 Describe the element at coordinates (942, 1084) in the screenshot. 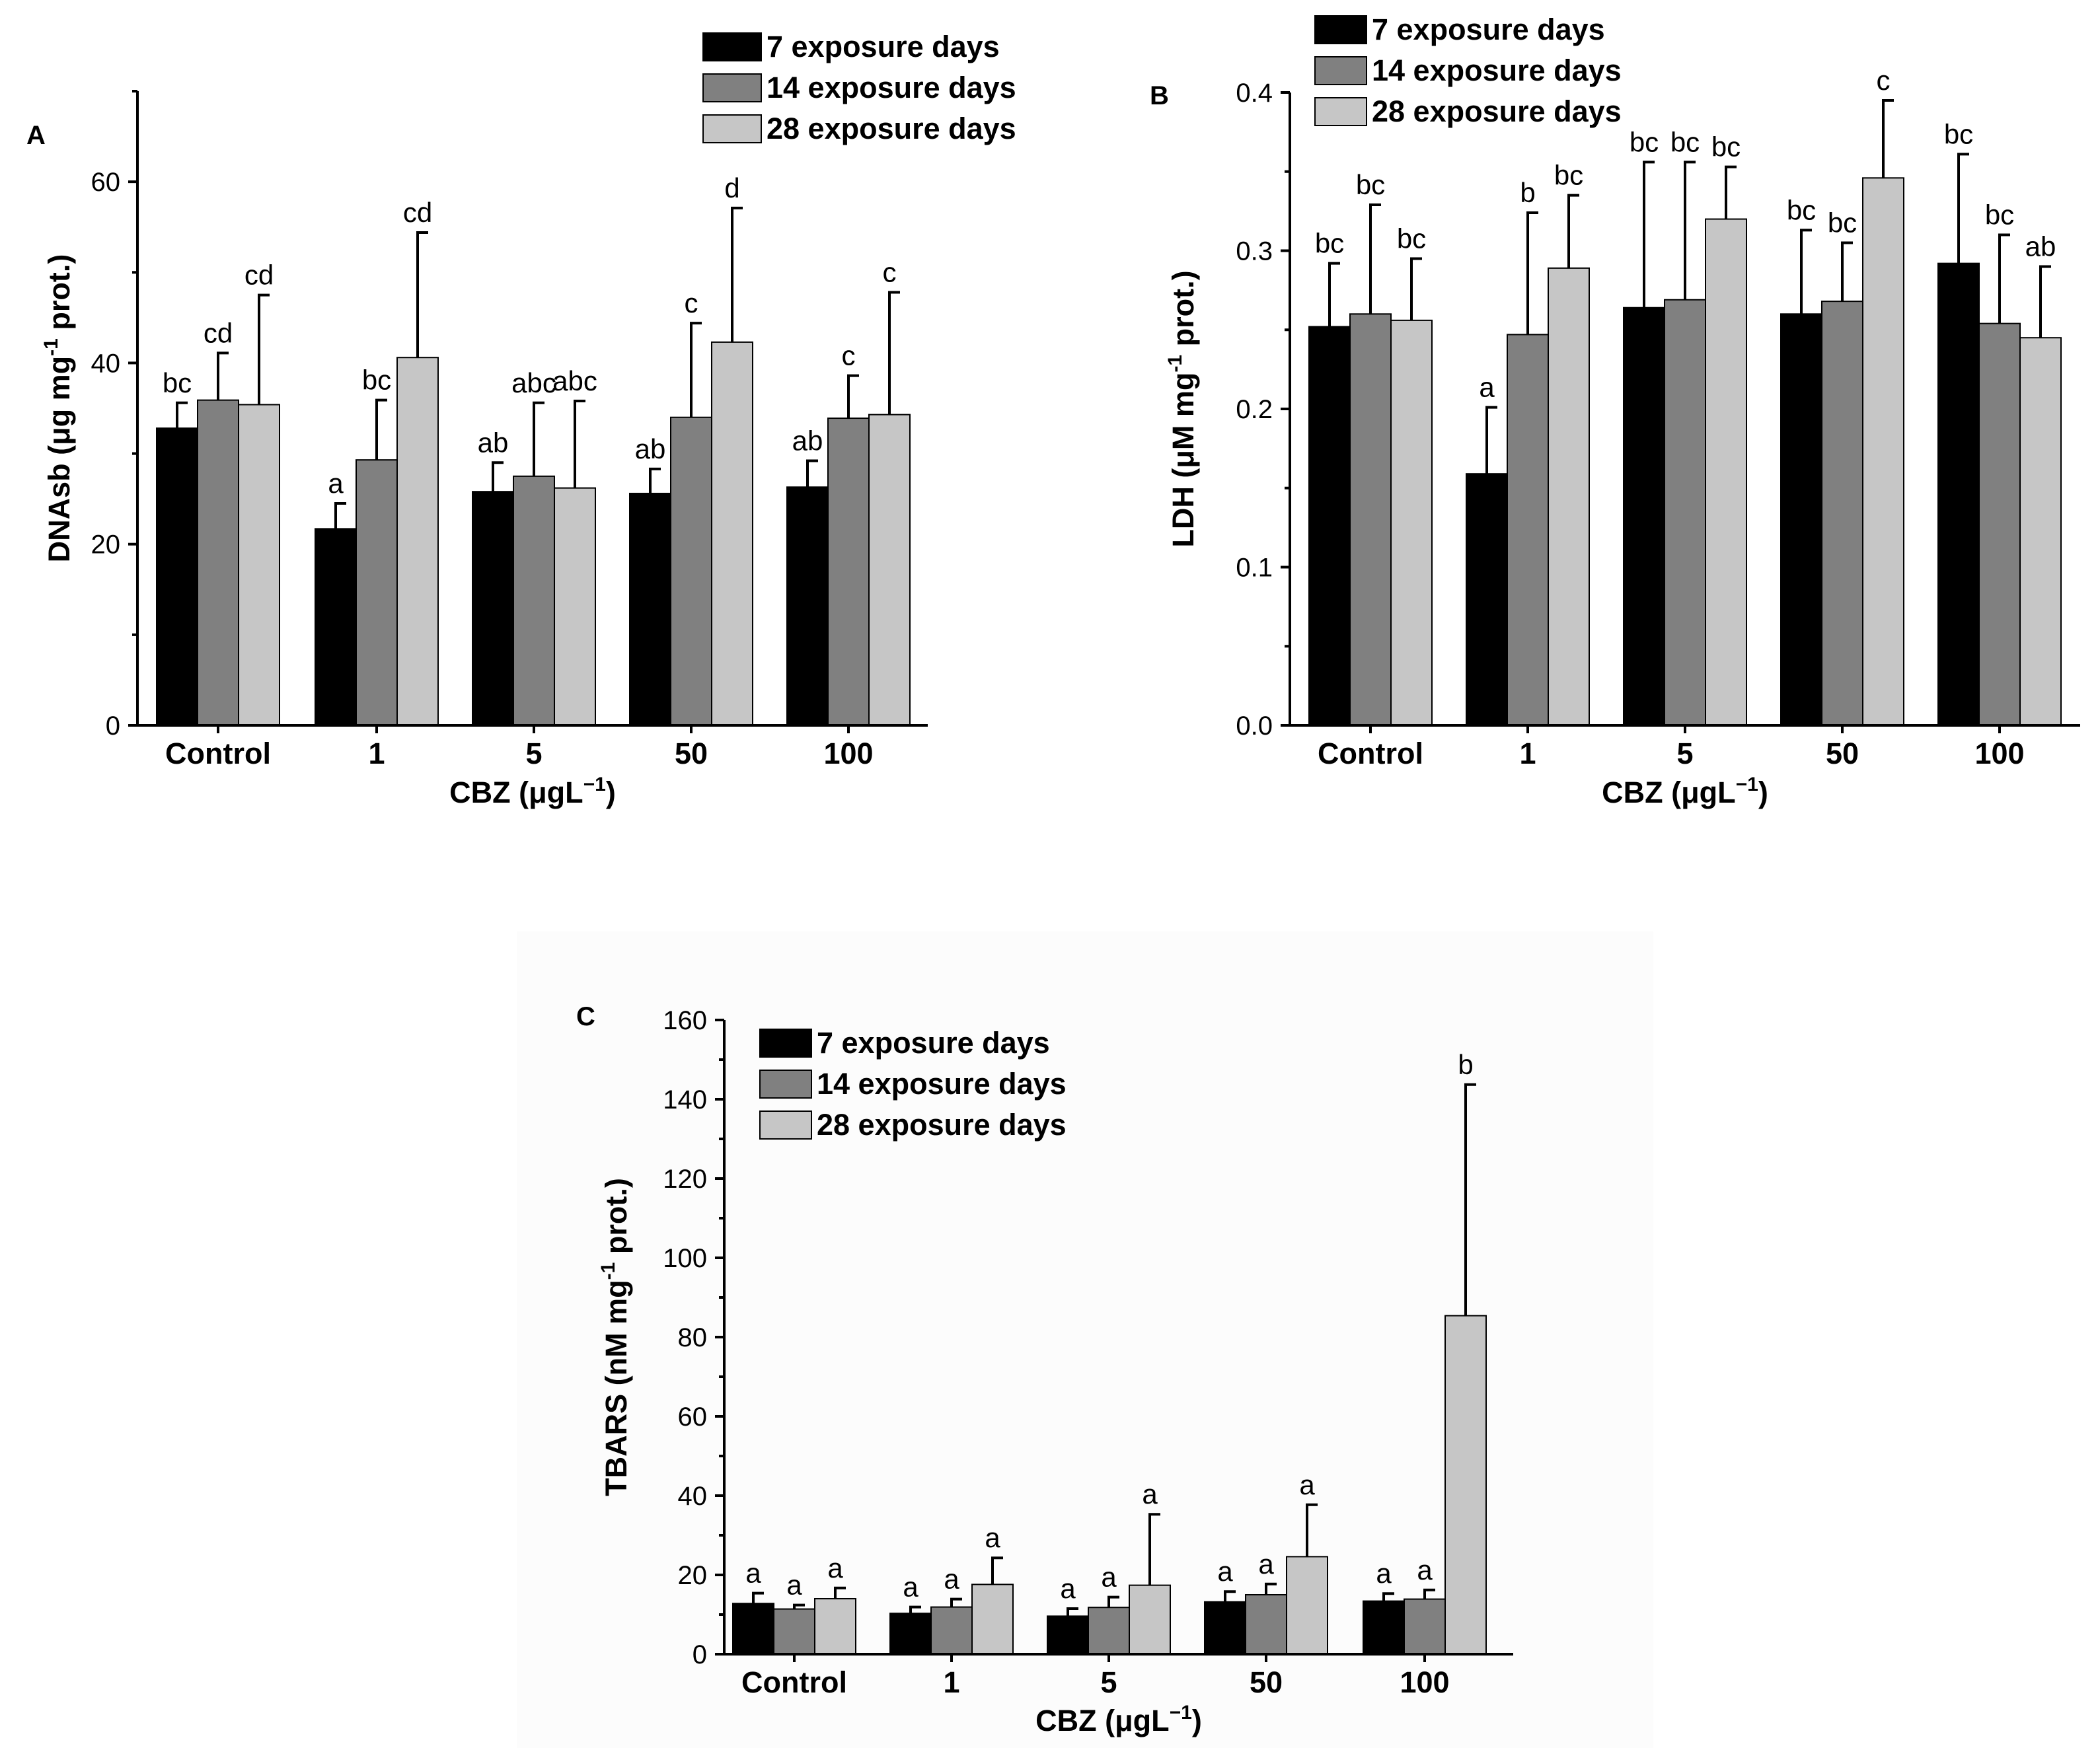

I see `panel-c-legend-label-14-exposure-days: 14 exposure days` at that location.